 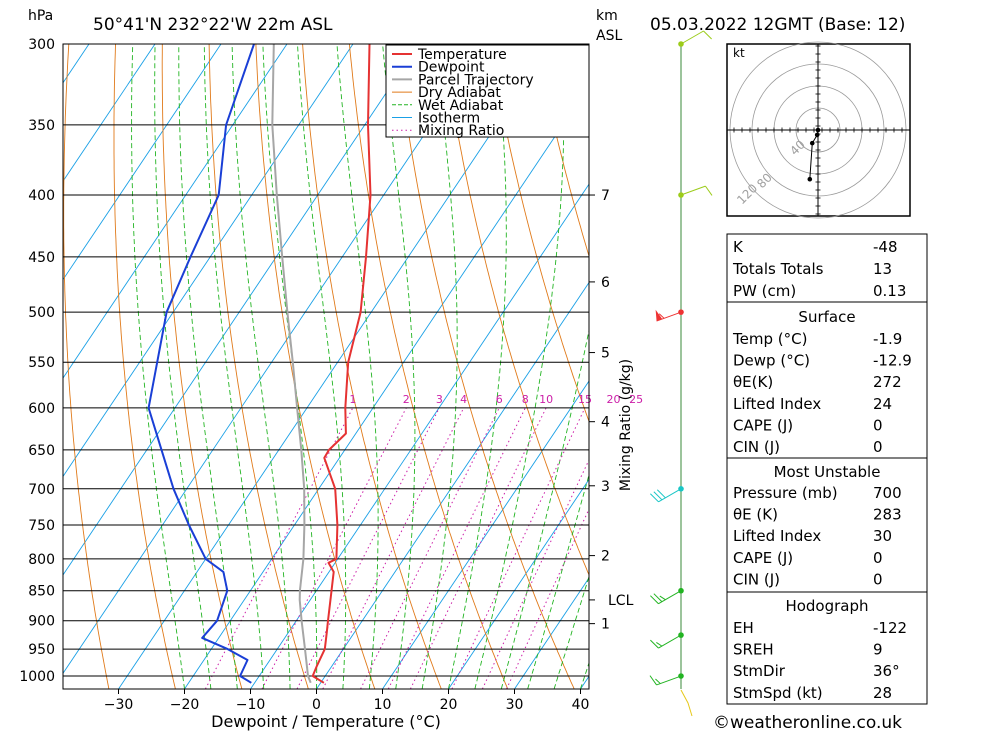 What do you see at coordinates (41, 592) in the screenshot?
I see `pressure-tick-label: 850` at bounding box center [41, 592].